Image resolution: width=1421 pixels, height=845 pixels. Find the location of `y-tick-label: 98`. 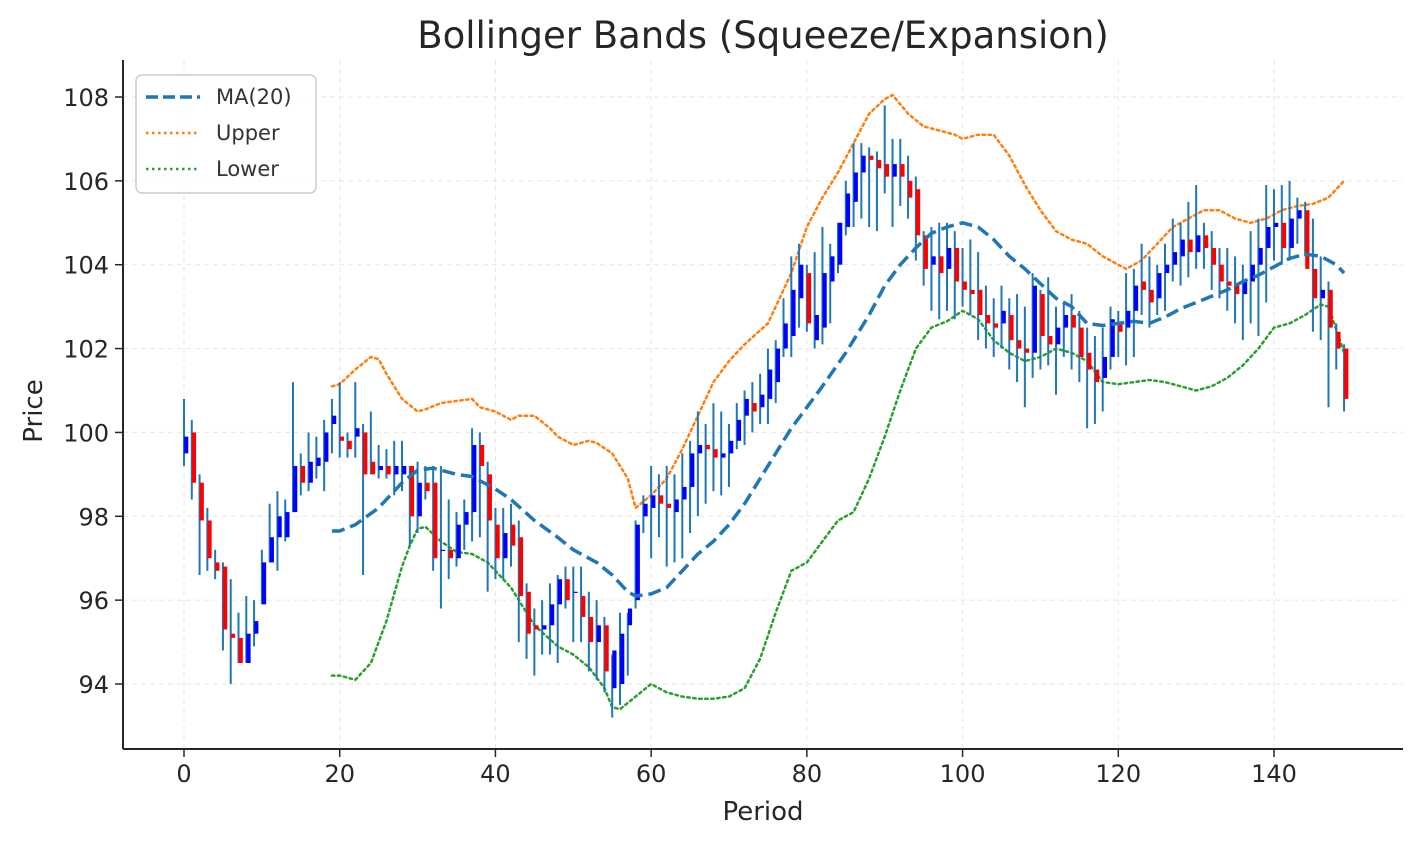

y-tick-label: 98 is located at coordinates (93, 517).